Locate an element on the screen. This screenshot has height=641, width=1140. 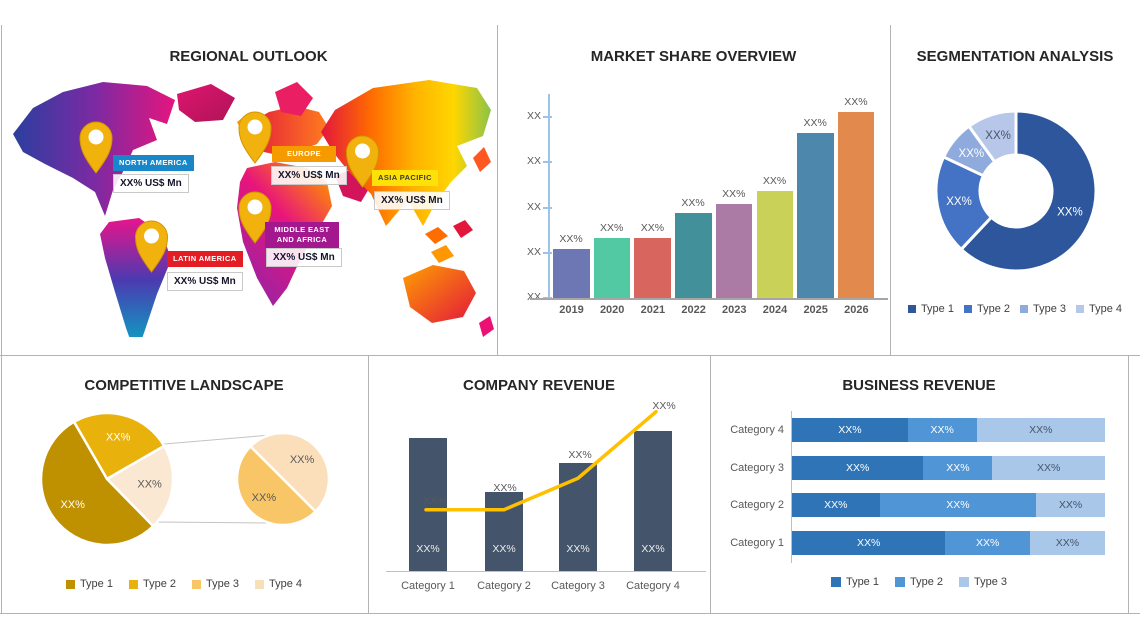
x-category-label: 2021 is located at coordinates (653, 310).